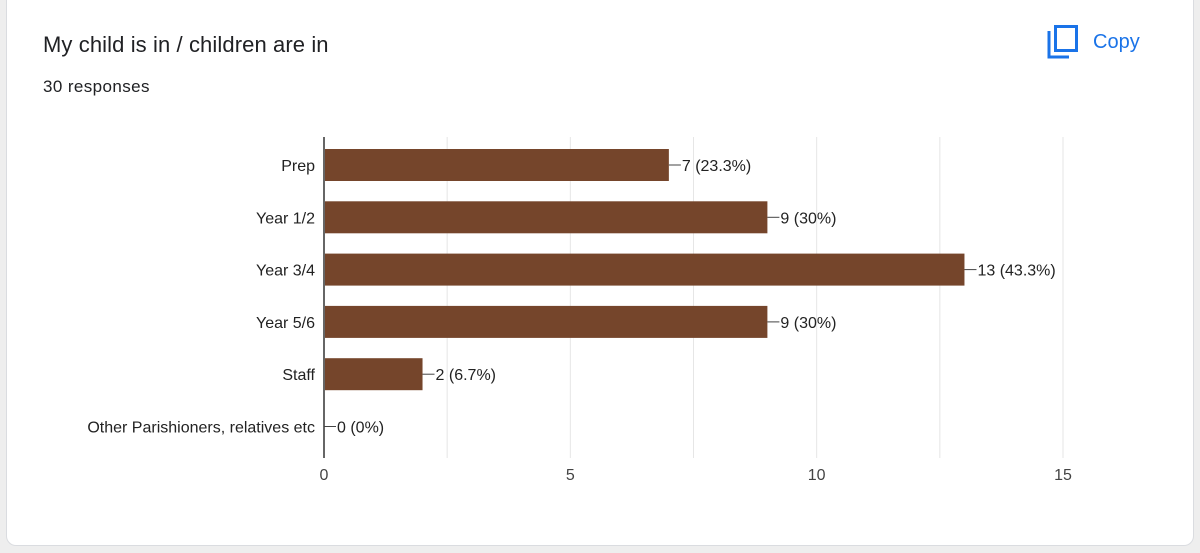  Describe the element at coordinates (201, 428) in the screenshot. I see `category-label: Other Parishioners, relatives etc` at that location.